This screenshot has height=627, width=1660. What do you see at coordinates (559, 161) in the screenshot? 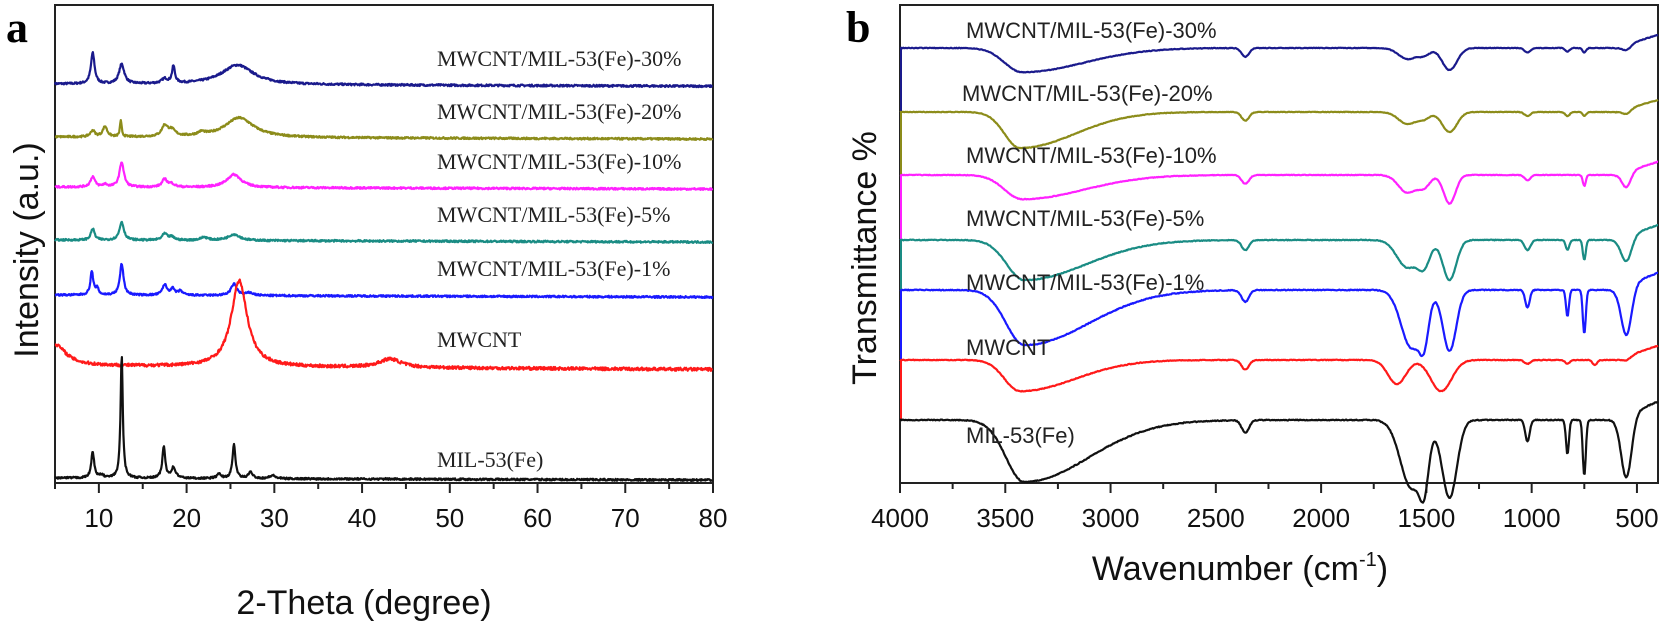
I see `xrd-series-label: MWCNT/MIL-53(Fe)-10%` at bounding box center [559, 161].